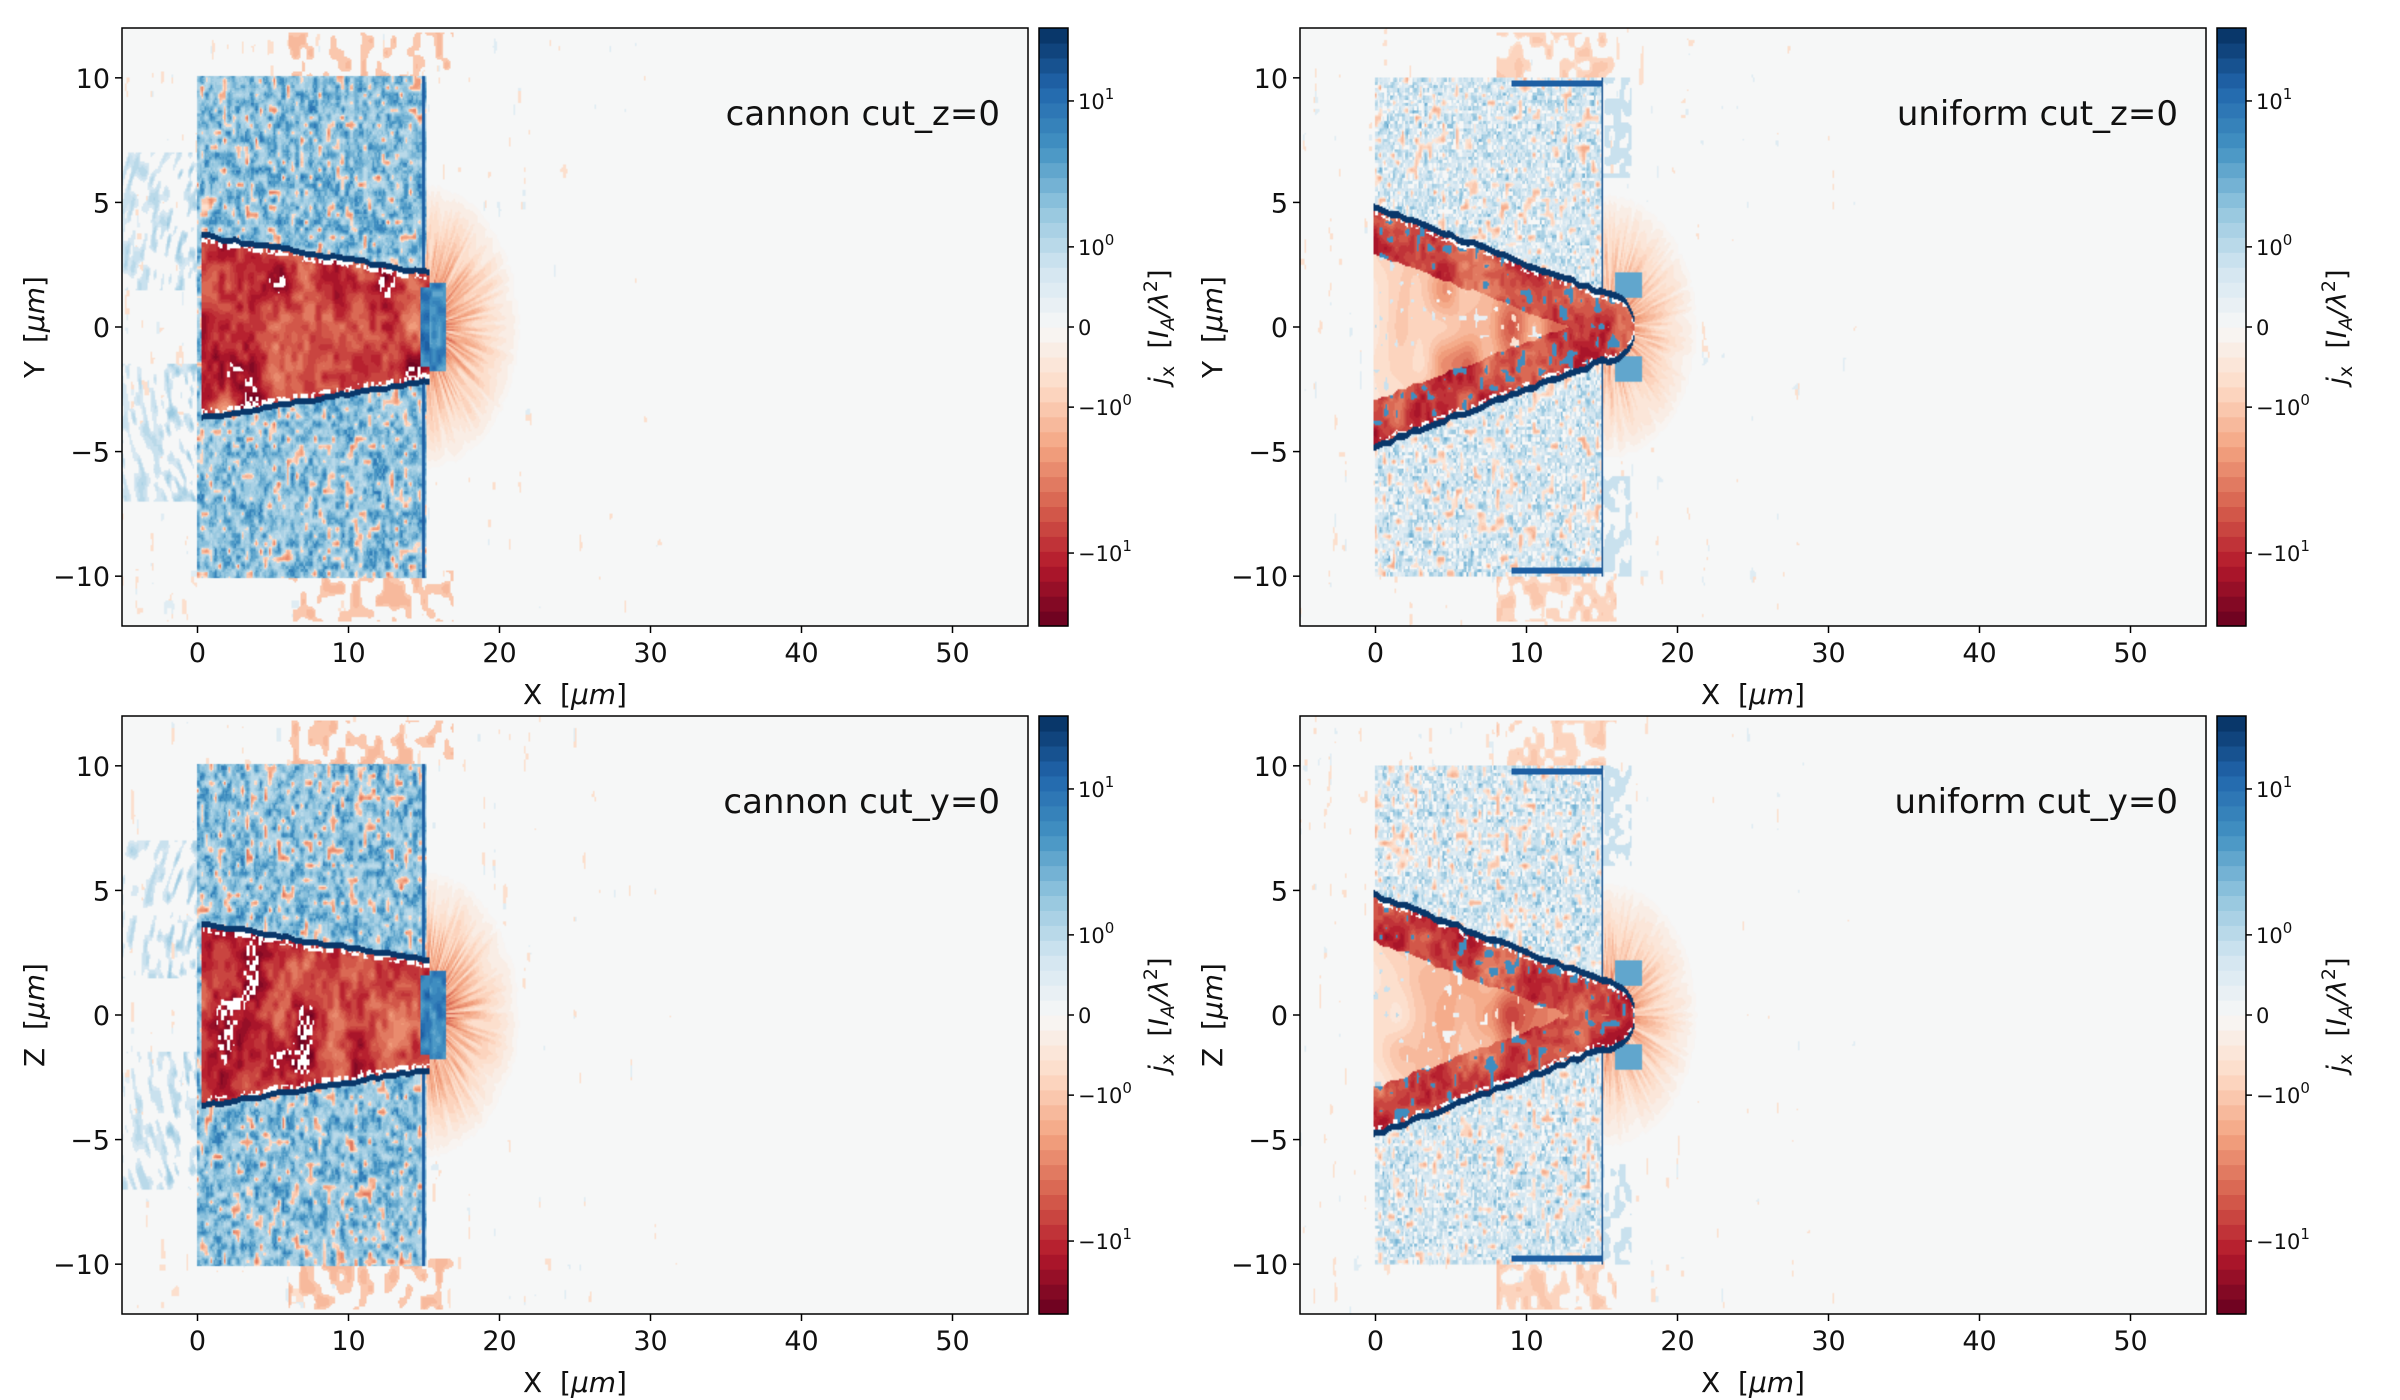 The height and width of the screenshot is (1400, 2400). I want to click on x-tick-label: 20, so click(1677, 653).